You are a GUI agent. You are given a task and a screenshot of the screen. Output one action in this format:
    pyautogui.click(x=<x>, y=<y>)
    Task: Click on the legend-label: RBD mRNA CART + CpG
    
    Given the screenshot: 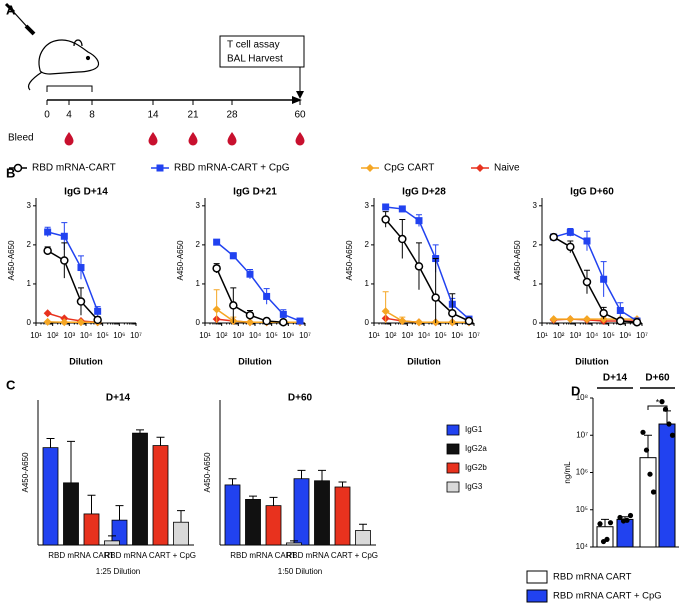 What is the action you would take?
    pyautogui.click(x=607, y=596)
    